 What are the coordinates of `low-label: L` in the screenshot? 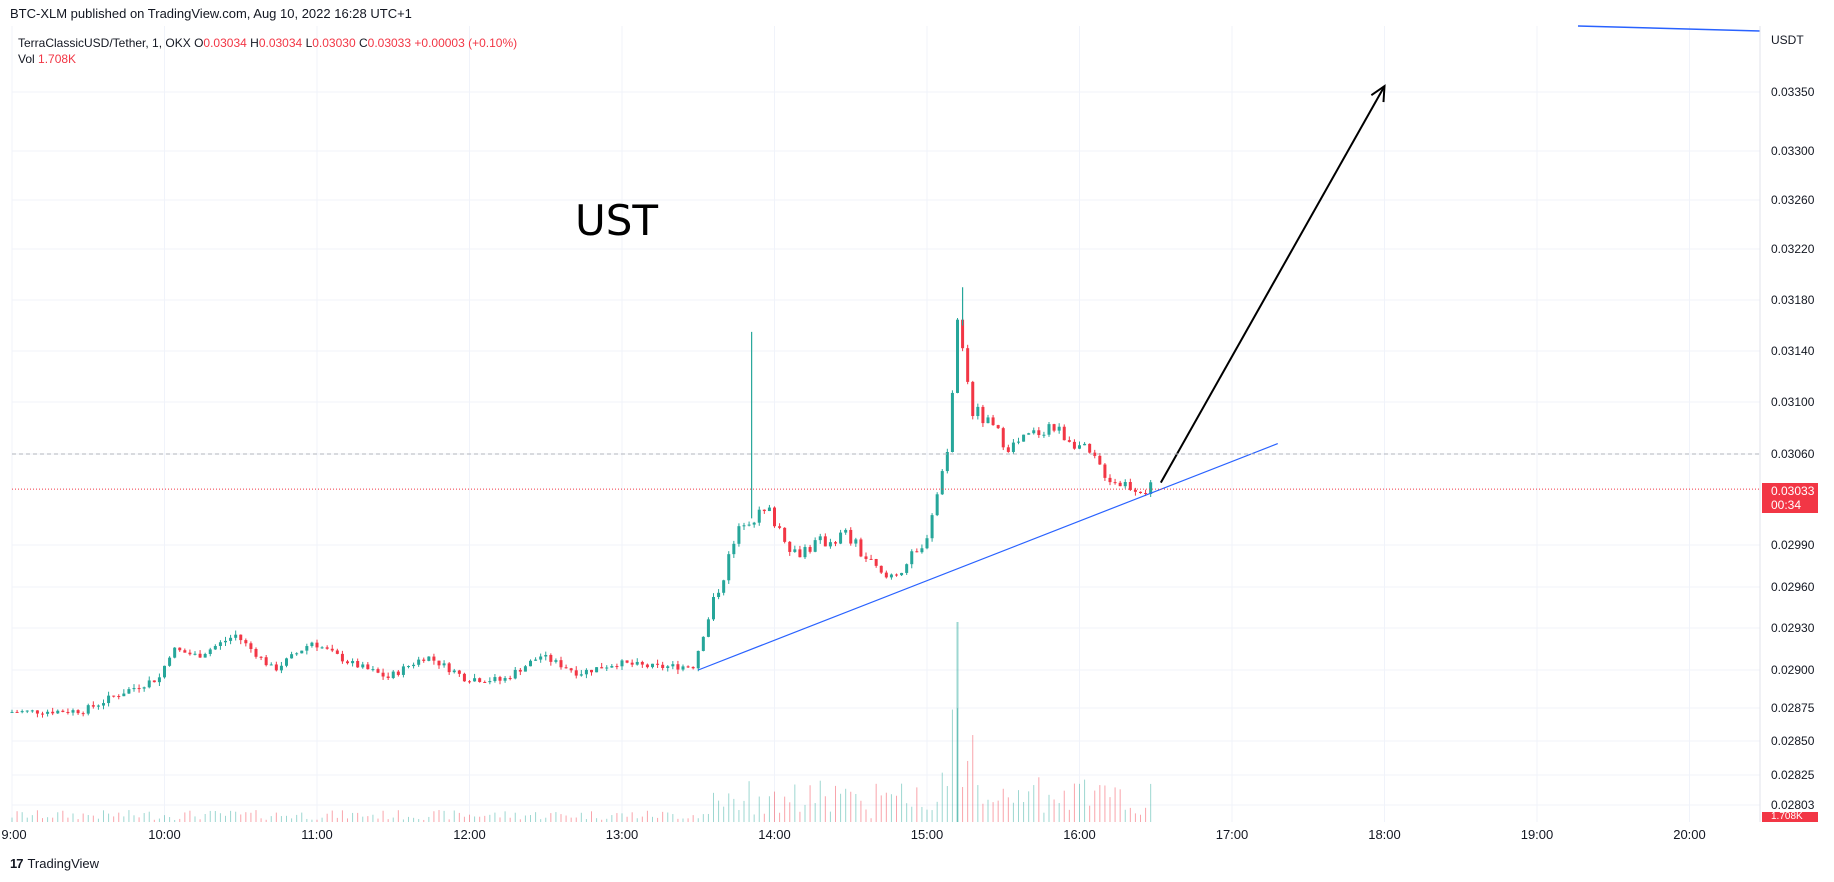 It's located at (309, 43).